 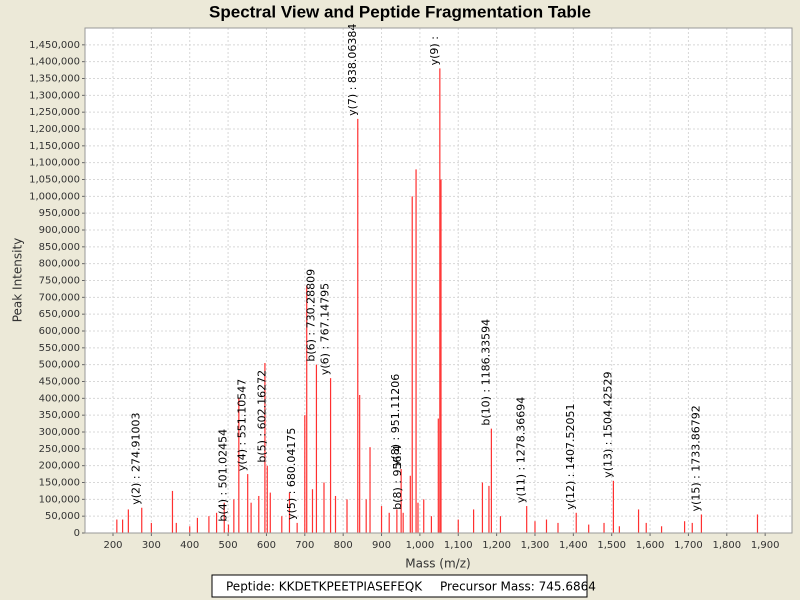 I want to click on y-tick-label: 1,350,000, so click(x=54, y=79).